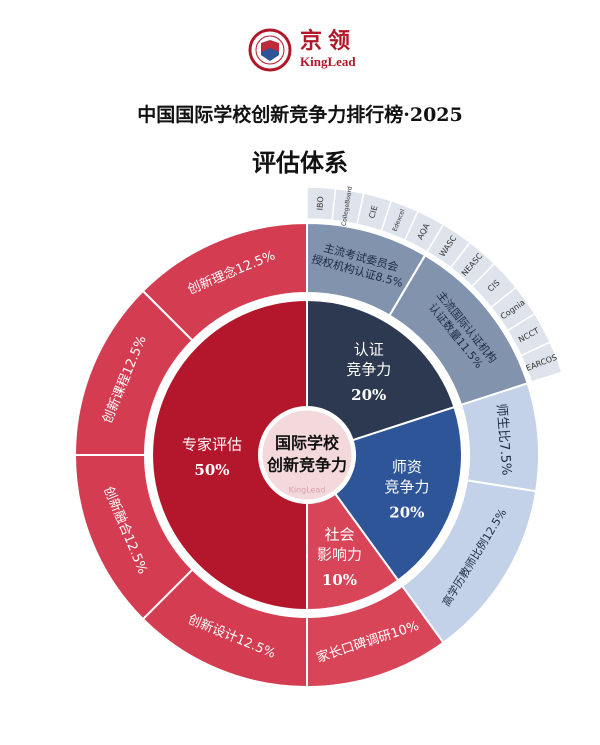  What do you see at coordinates (306, 465) in the screenshot?
I see `center-title-line2: 创新竞争力` at bounding box center [306, 465].